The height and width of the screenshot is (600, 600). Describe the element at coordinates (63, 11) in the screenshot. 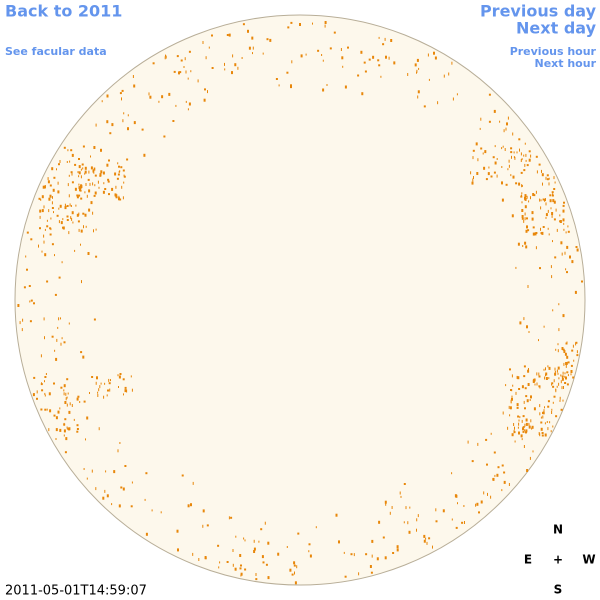

I see `back-link: Back to 2011` at that location.